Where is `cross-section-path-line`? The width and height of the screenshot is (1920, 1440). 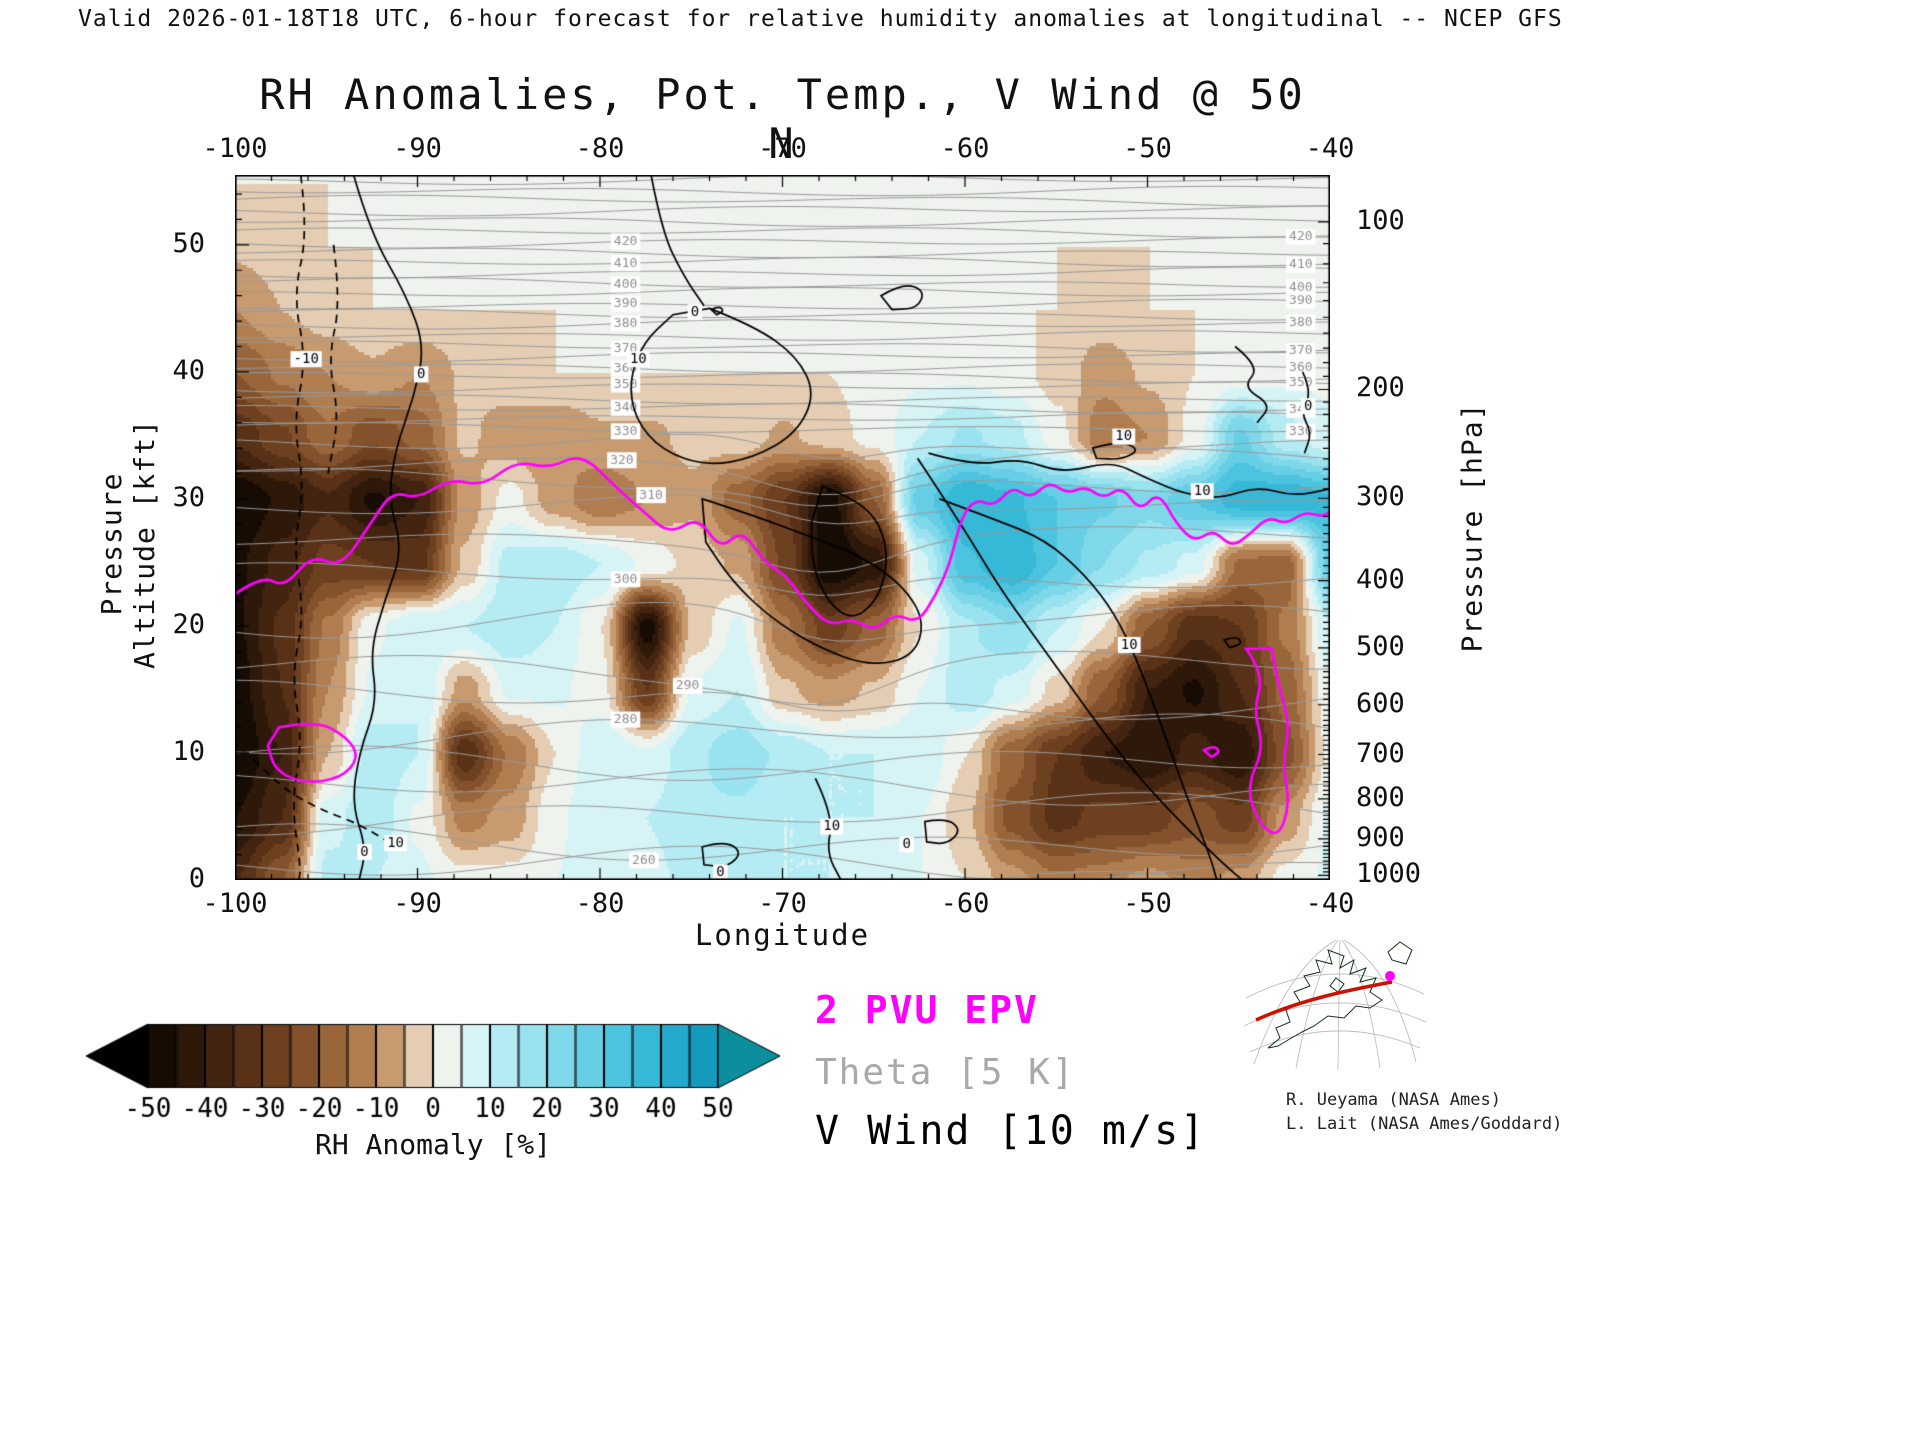 cross-section-path-line is located at coordinates (1324, 1001).